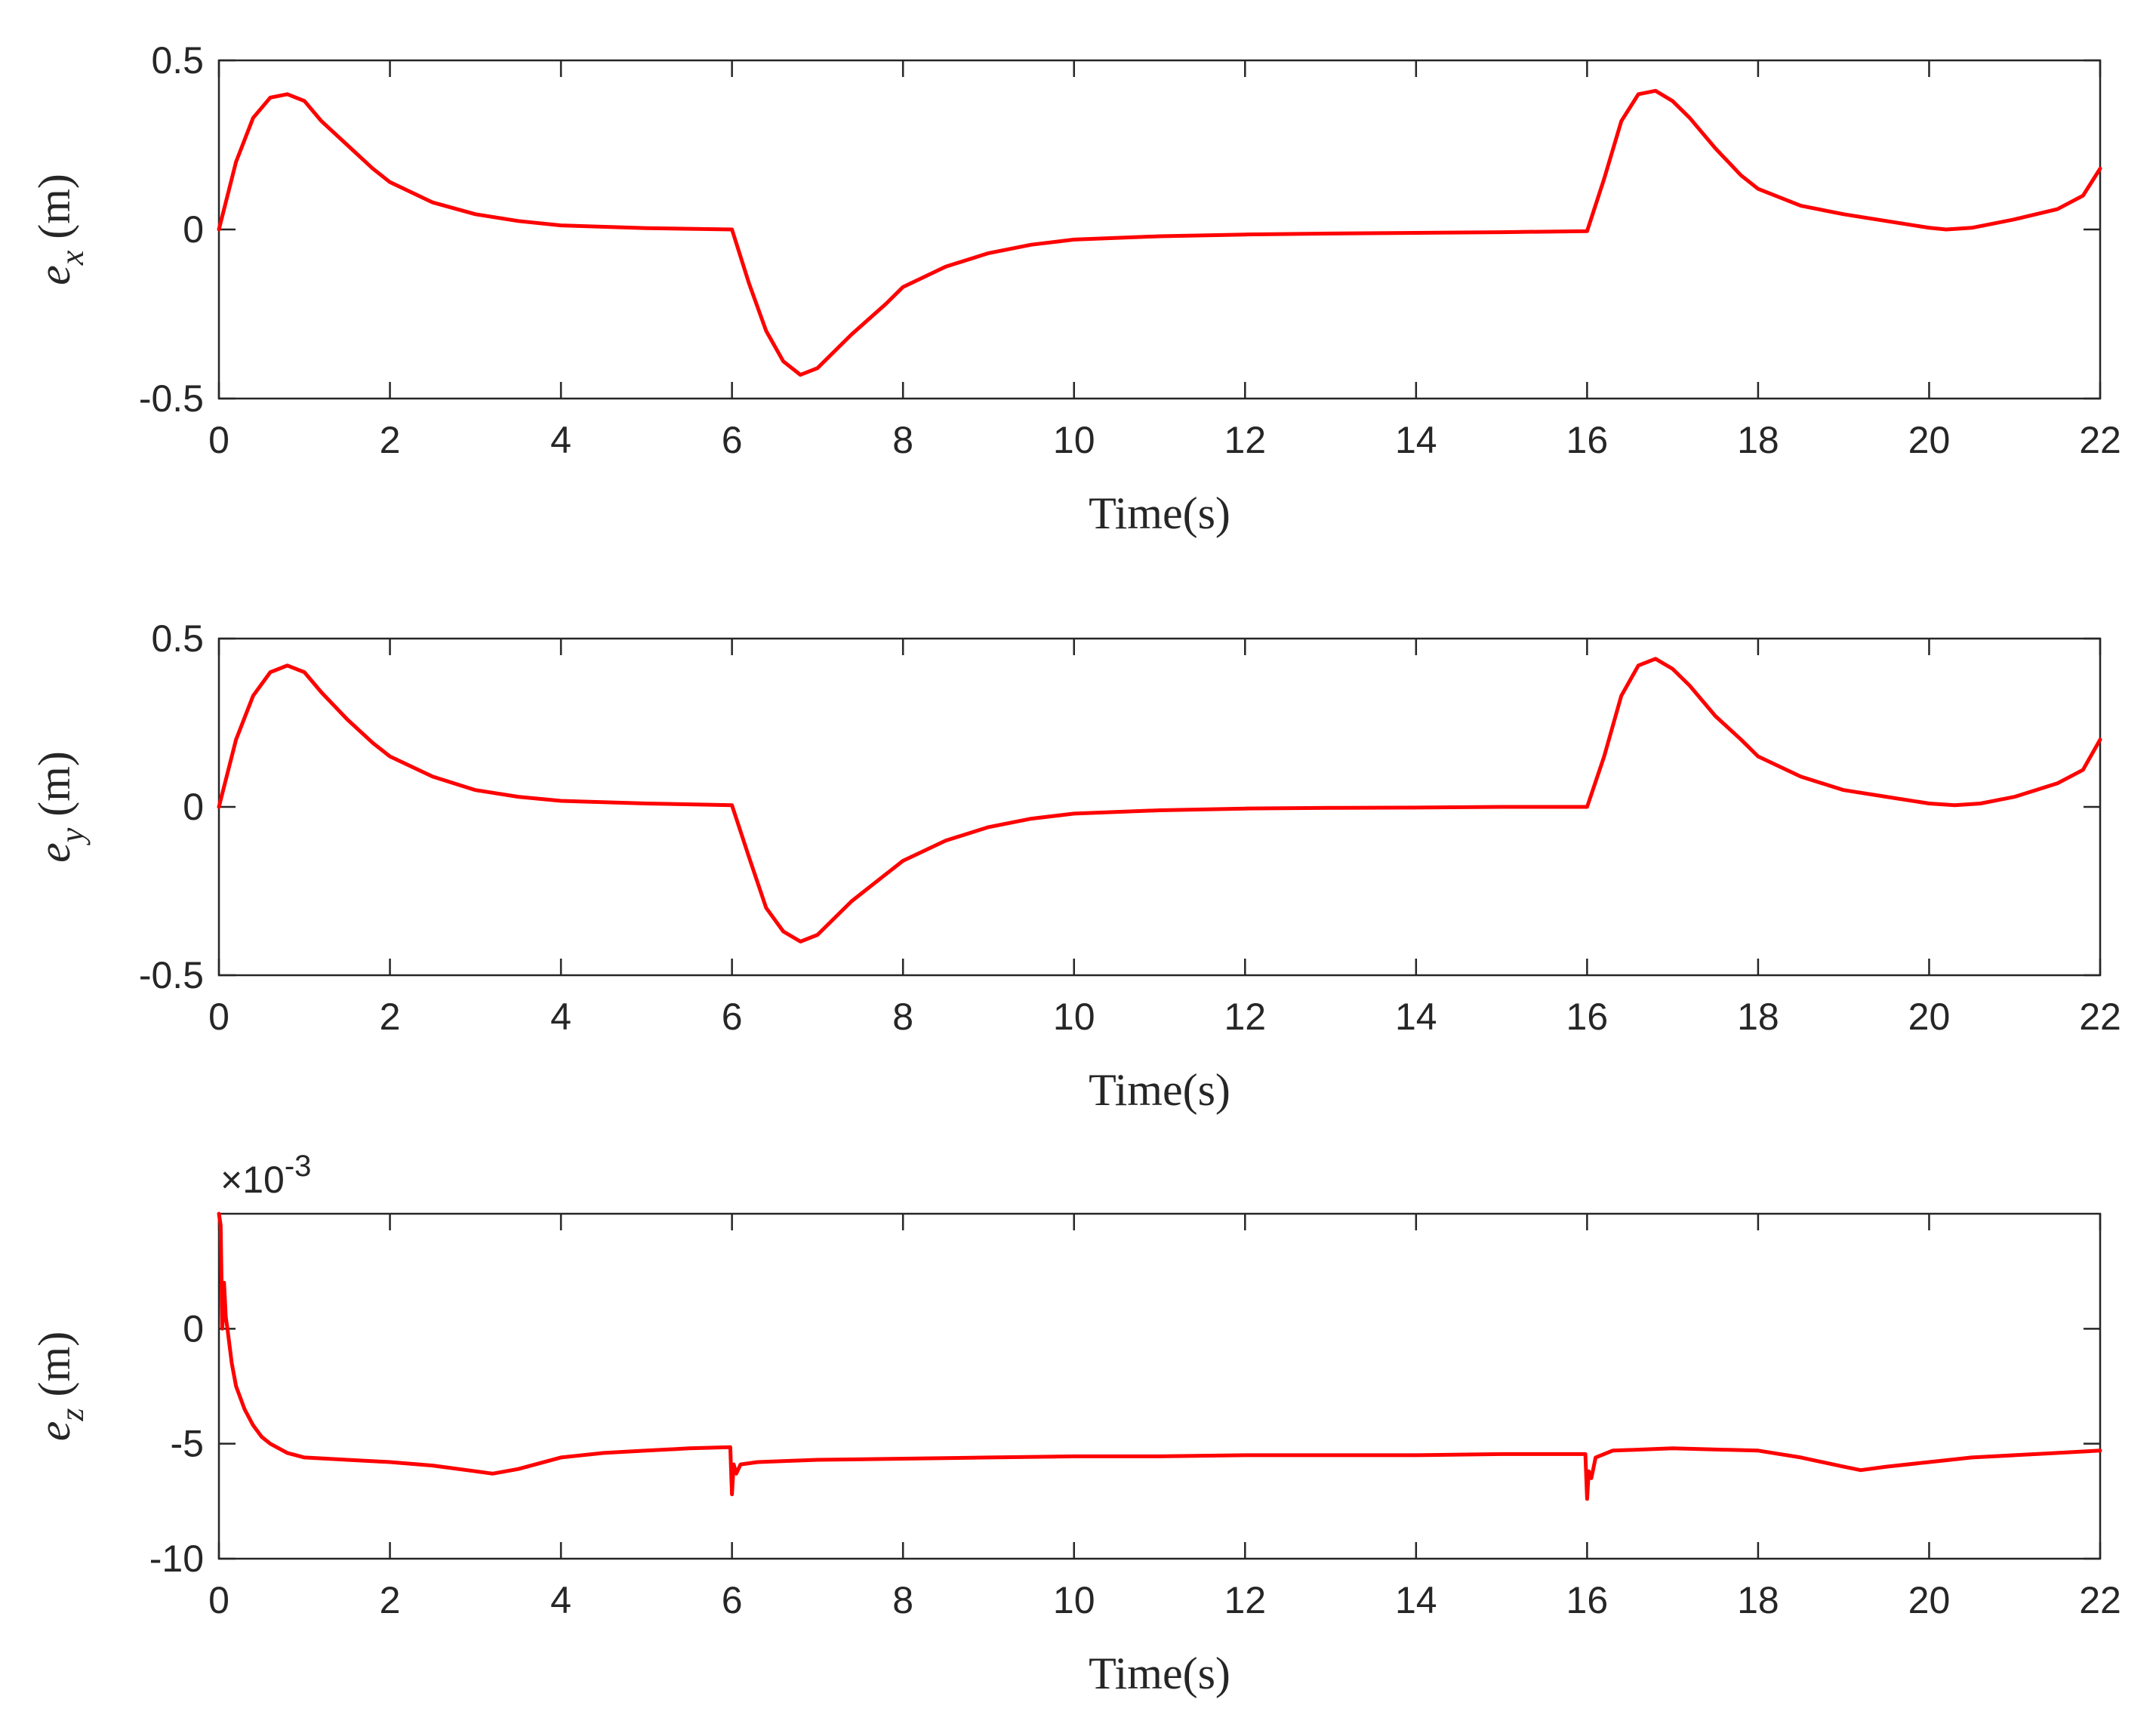 The image size is (2156, 1724). Describe the element at coordinates (1587, 440) in the screenshot. I see `ex-x-tick-label: 16` at that location.